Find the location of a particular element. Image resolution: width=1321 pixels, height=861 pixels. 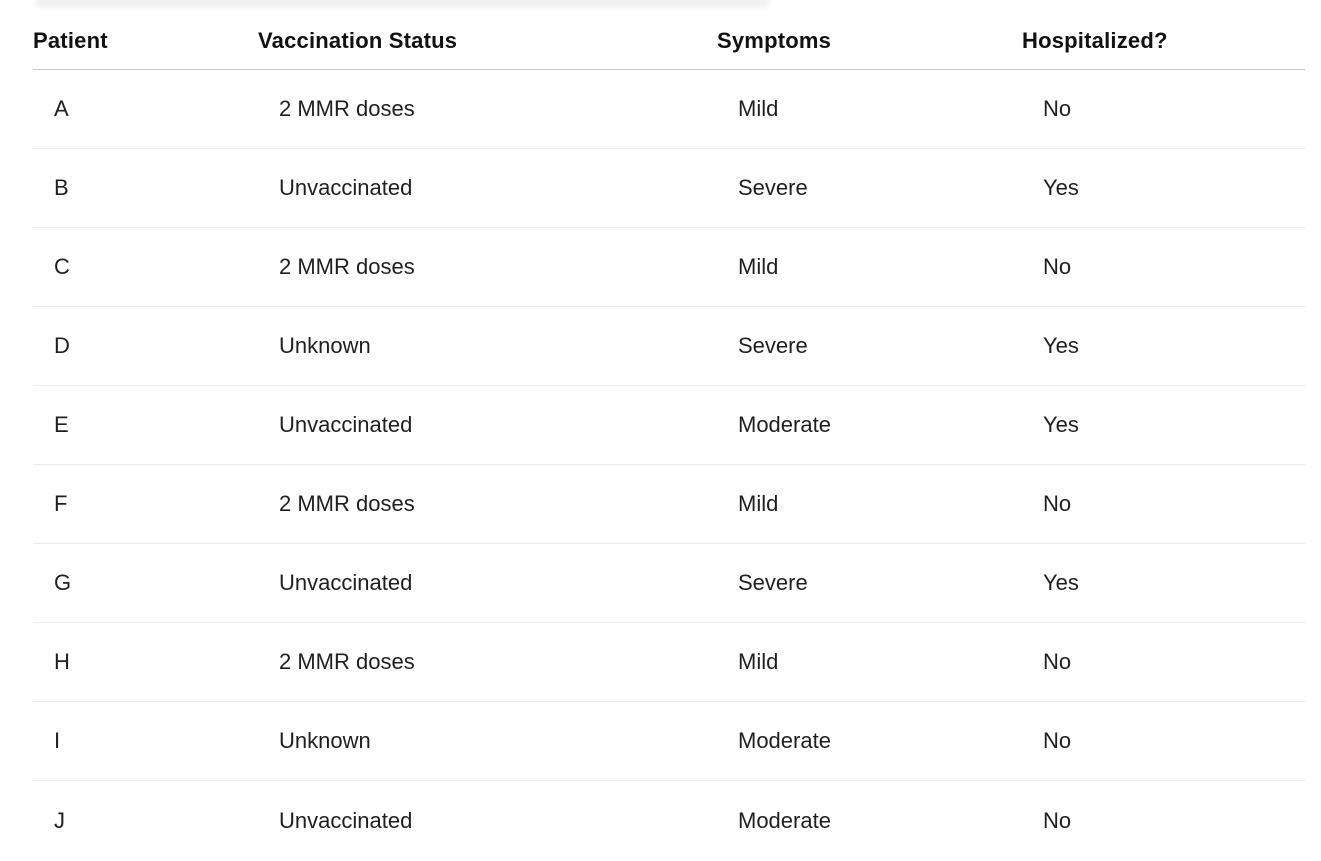

column-header-hospitalized: Hospitalized? is located at coordinates (1095, 40).